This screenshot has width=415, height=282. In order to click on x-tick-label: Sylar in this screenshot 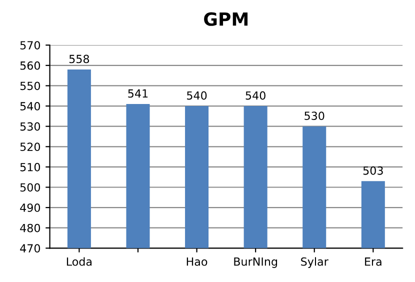, I will do `click(314, 262)`.